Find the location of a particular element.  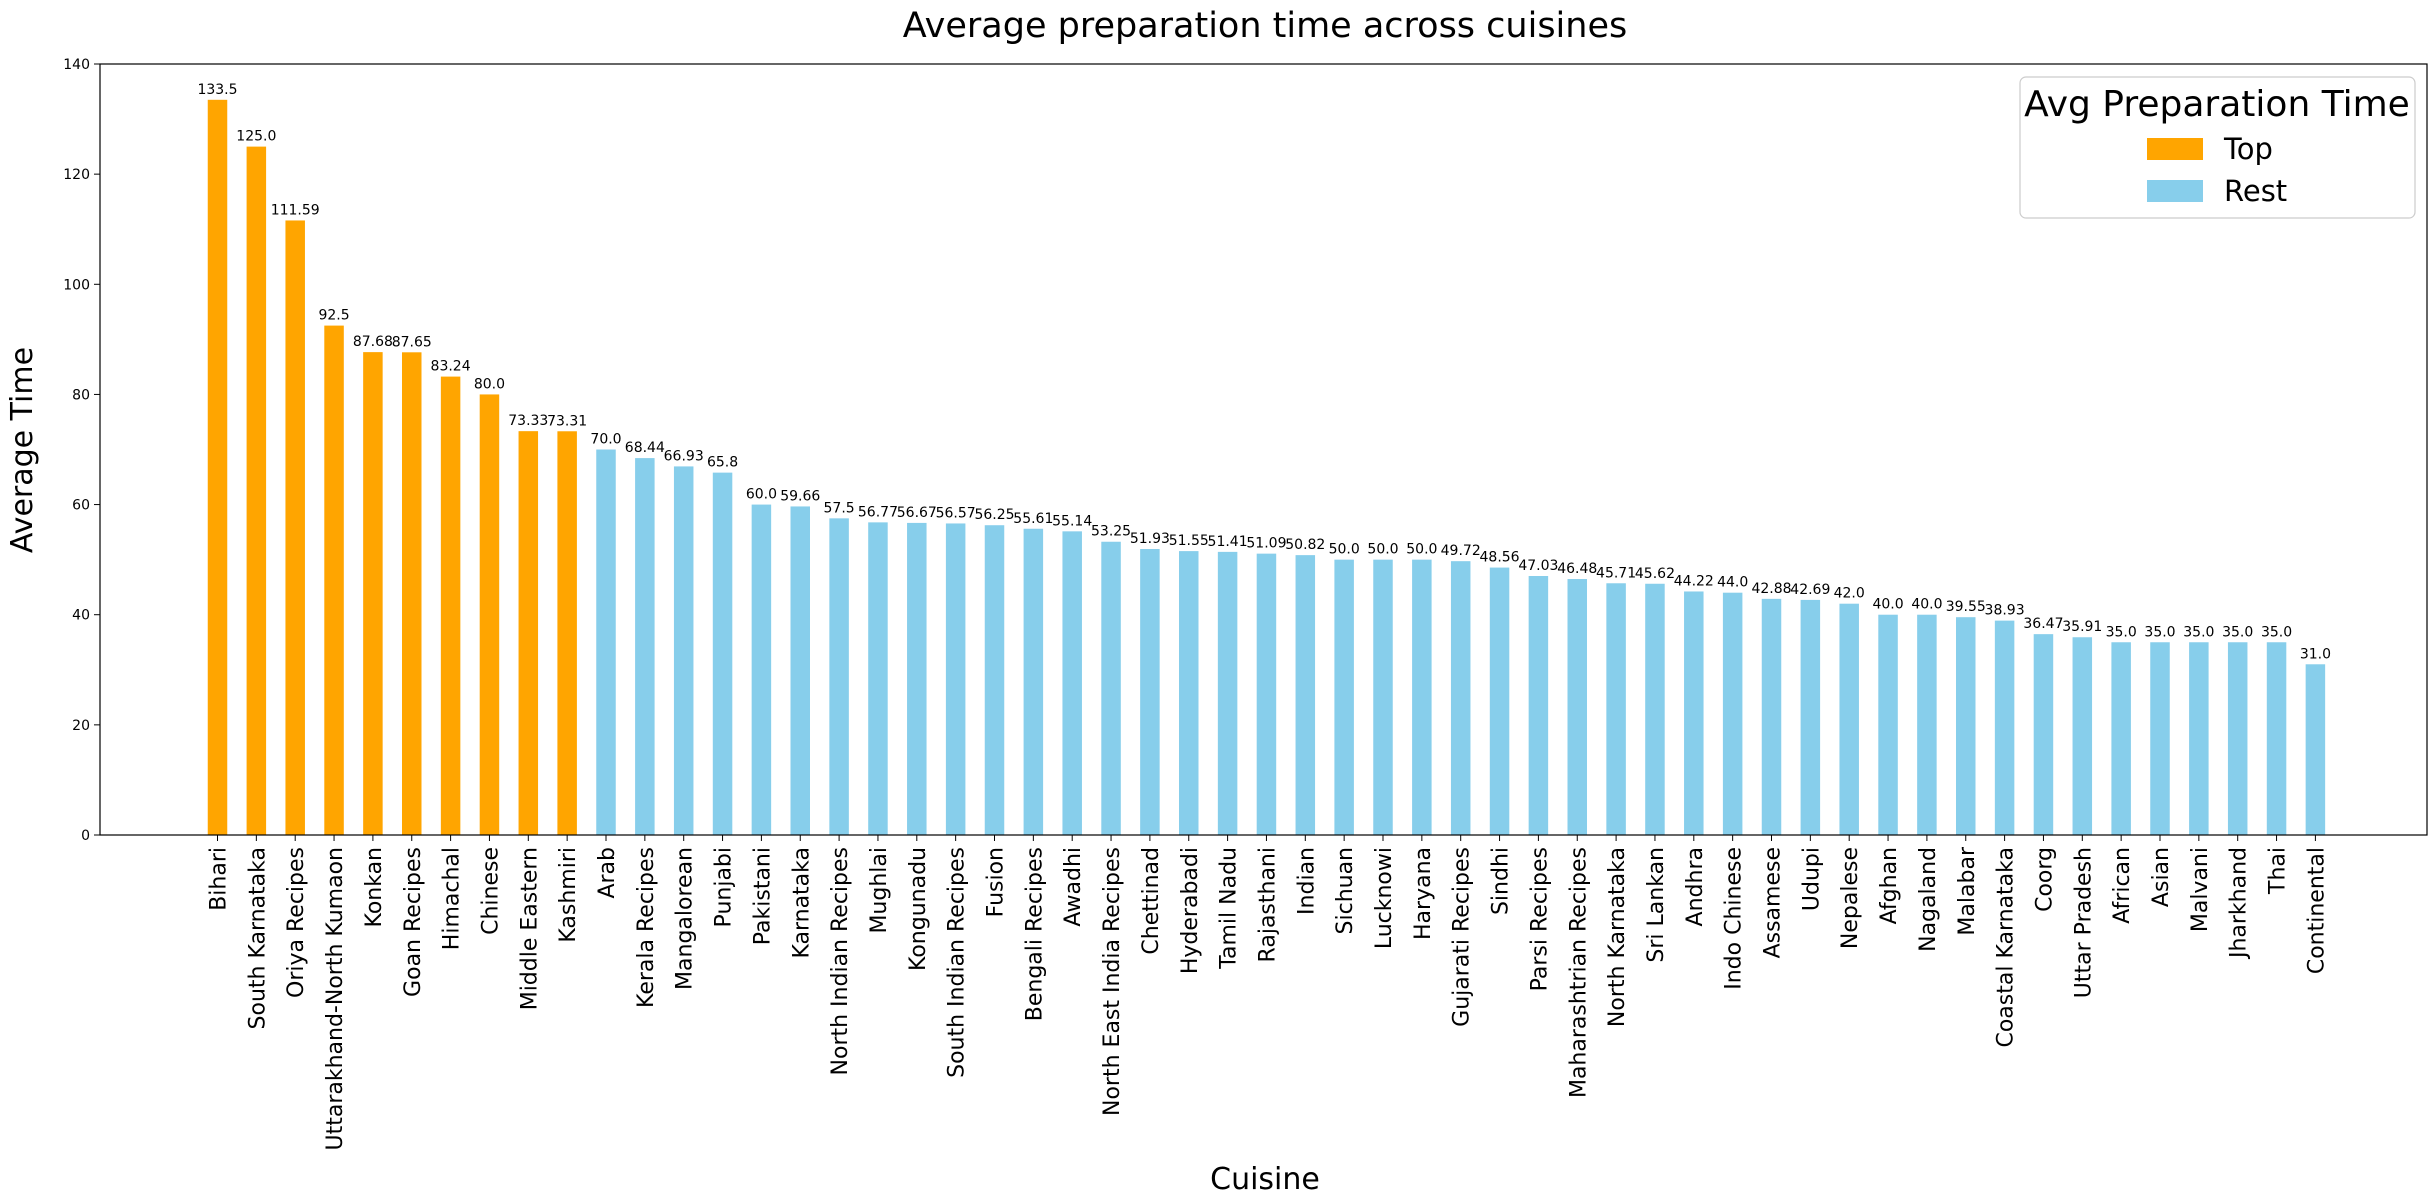

y-tick-label-6: 120 is located at coordinates (76, 175).